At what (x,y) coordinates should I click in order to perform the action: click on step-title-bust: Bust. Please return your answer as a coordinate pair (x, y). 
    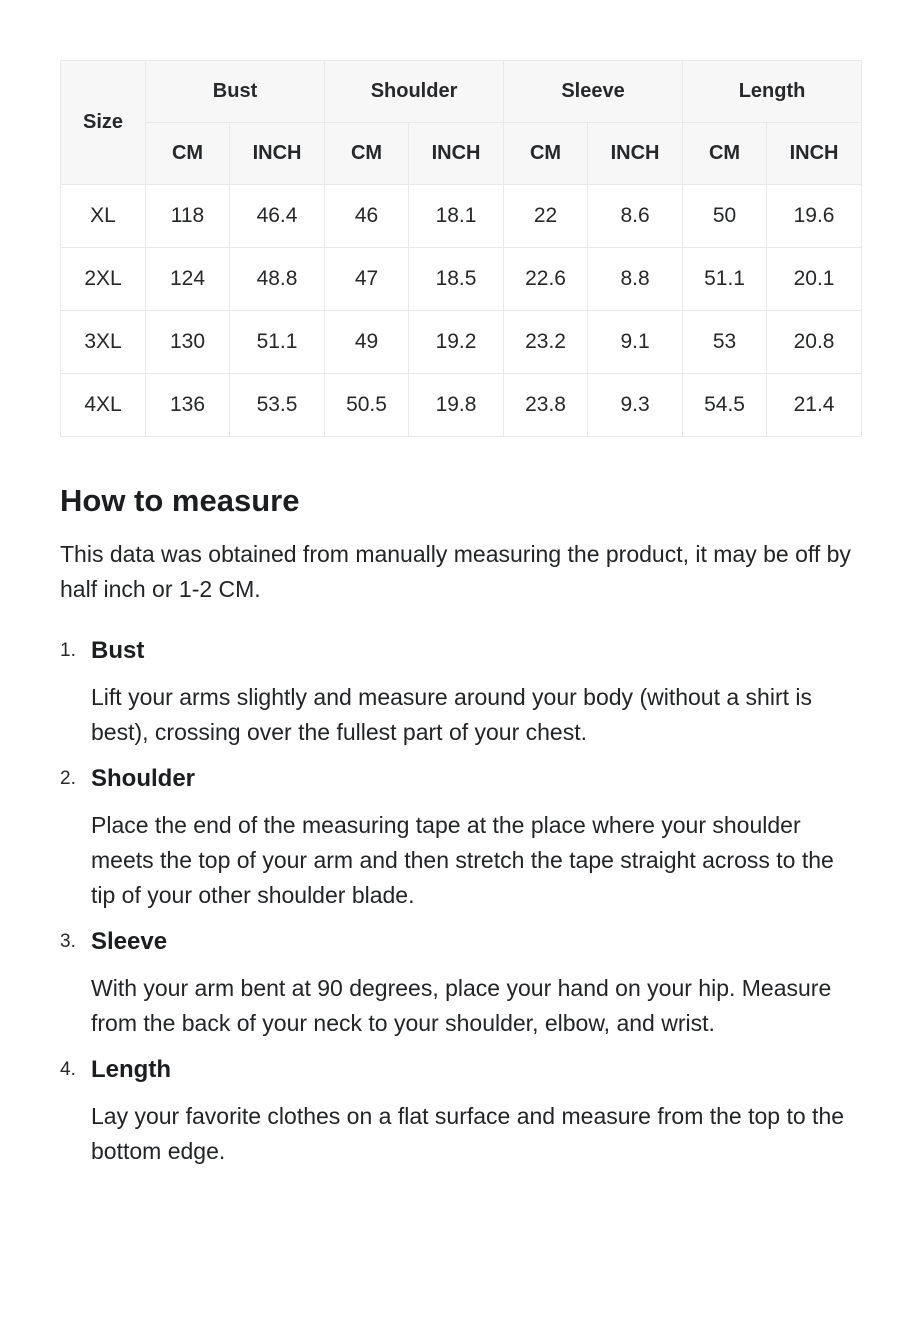
    Looking at the image, I should click on (118, 650).